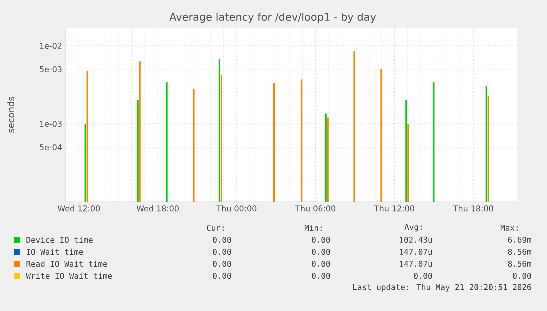  I want to click on chart-title: Average latency for /dev/loop1 - by day, so click(273, 18).